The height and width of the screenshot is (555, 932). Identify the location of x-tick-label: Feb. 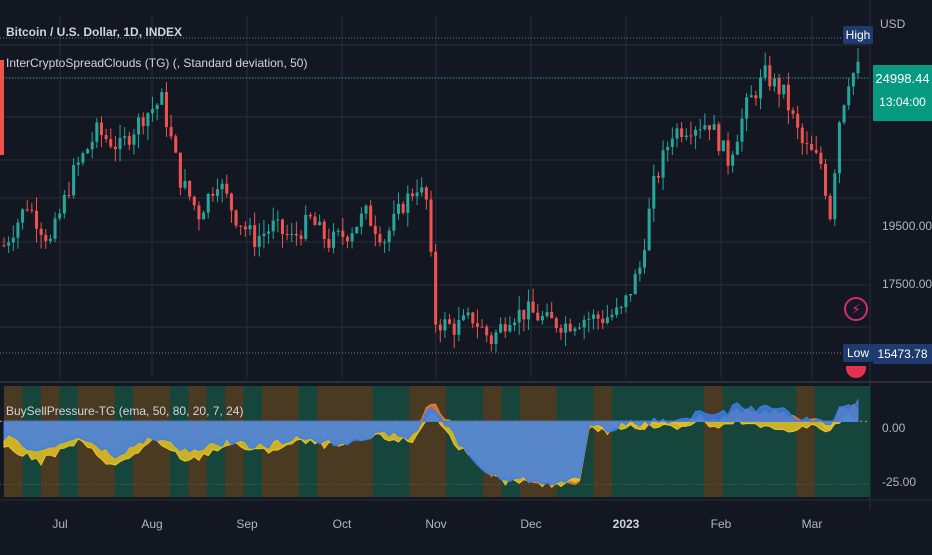
(721, 524).